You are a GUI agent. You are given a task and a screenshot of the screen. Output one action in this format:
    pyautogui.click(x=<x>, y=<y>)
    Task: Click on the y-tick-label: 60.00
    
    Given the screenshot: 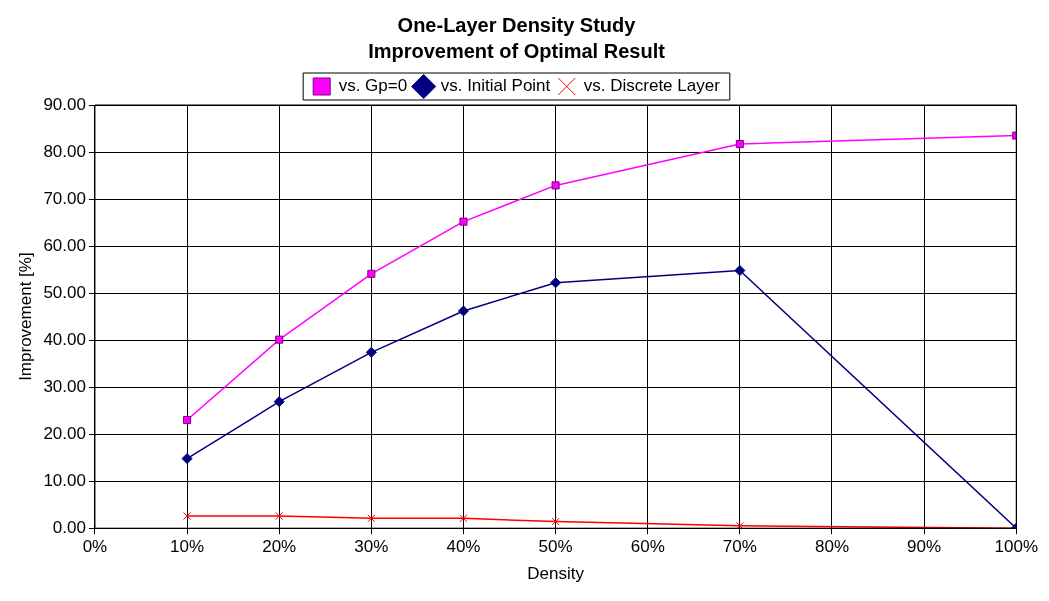 What is the action you would take?
    pyautogui.click(x=64, y=245)
    